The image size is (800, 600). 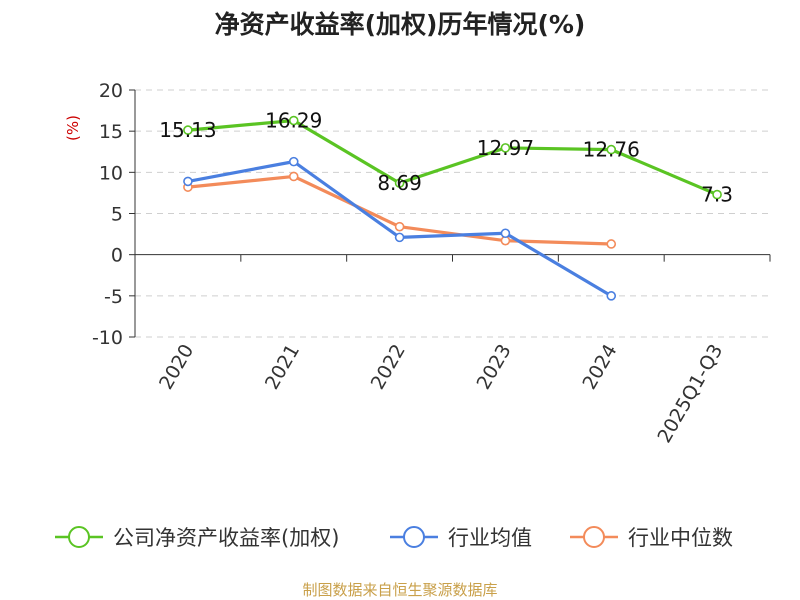 I want to click on y-tick-label: -10, so click(x=107, y=338).